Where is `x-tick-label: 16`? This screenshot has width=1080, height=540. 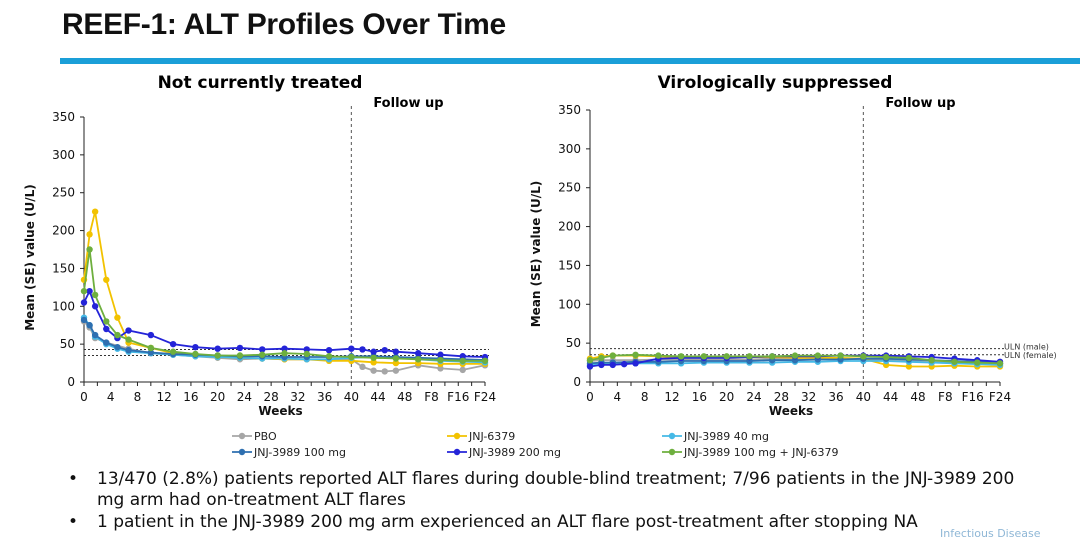 x-tick-label: 16 is located at coordinates (190, 397).